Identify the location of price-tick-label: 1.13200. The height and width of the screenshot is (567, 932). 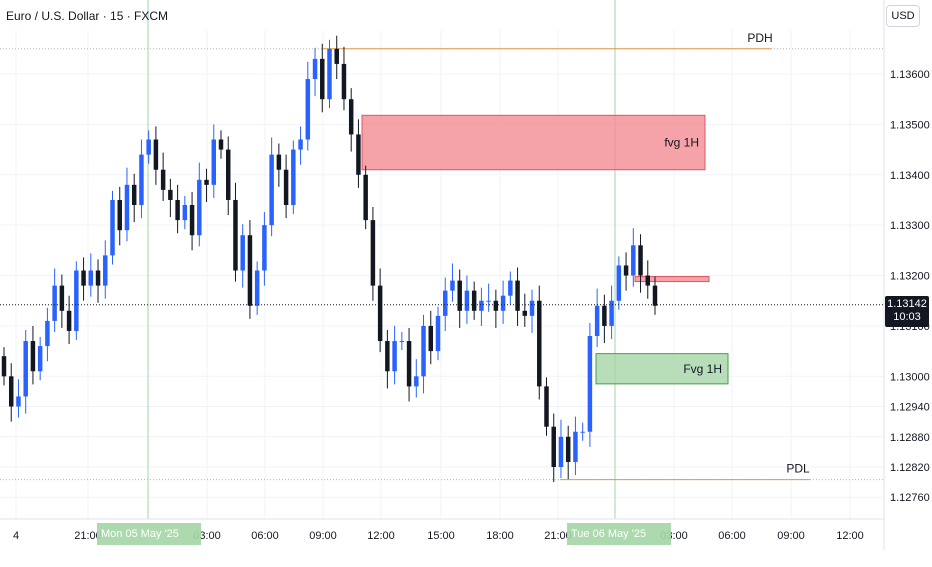
(910, 277).